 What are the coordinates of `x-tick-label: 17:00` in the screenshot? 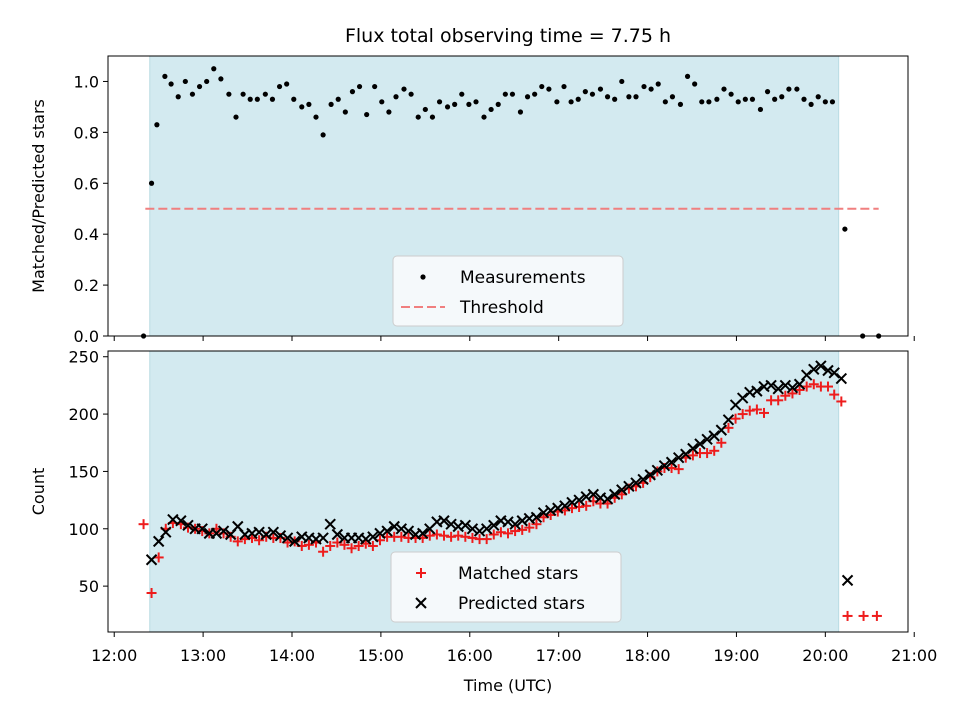 It's located at (559, 655).